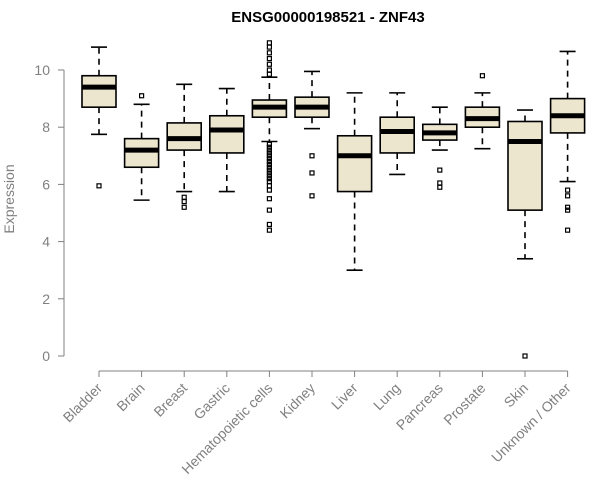 The height and width of the screenshot is (500, 600). What do you see at coordinates (464, 404) in the screenshot?
I see `x-tick-label: Prostate` at bounding box center [464, 404].